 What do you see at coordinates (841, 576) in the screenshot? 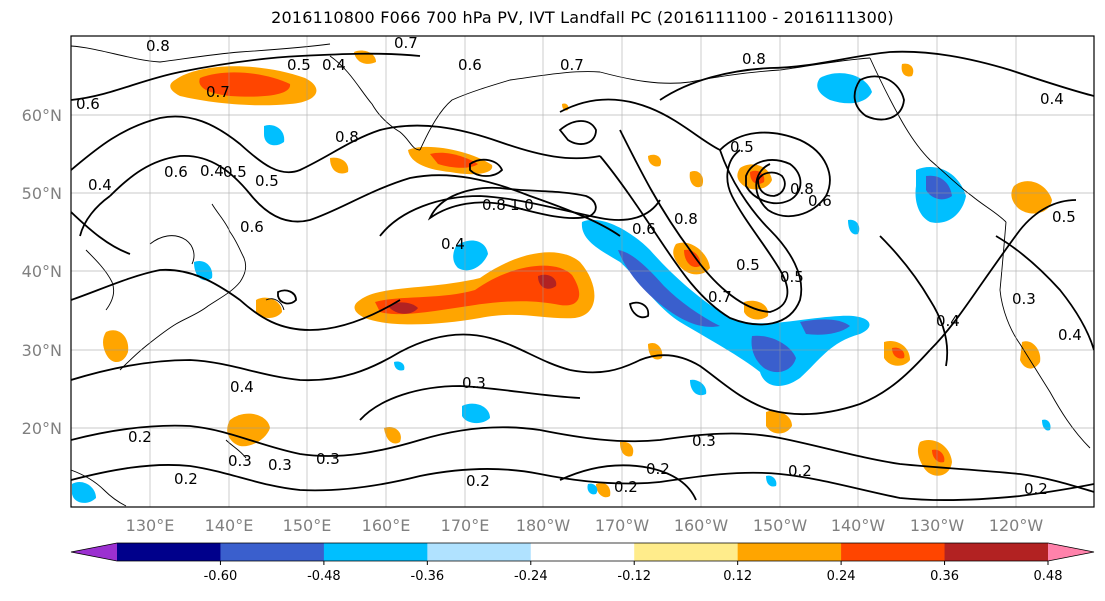
I see `colorbar-tick-label: 0.24` at bounding box center [841, 576].